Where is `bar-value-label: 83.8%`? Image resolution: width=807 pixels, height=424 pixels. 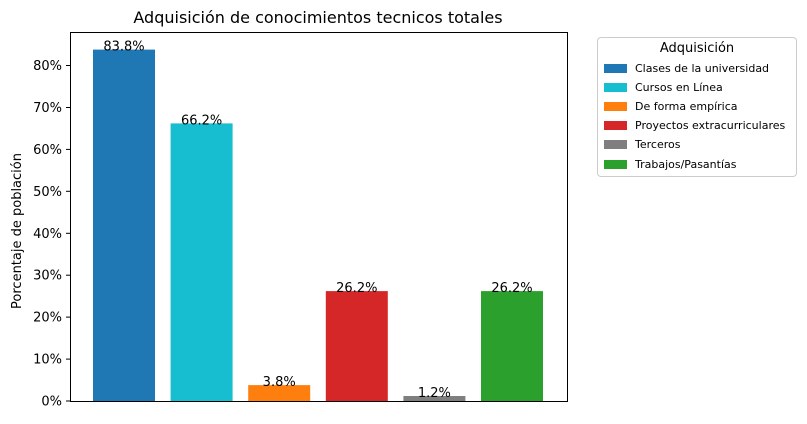
bar-value-label: 83.8% is located at coordinates (123, 47).